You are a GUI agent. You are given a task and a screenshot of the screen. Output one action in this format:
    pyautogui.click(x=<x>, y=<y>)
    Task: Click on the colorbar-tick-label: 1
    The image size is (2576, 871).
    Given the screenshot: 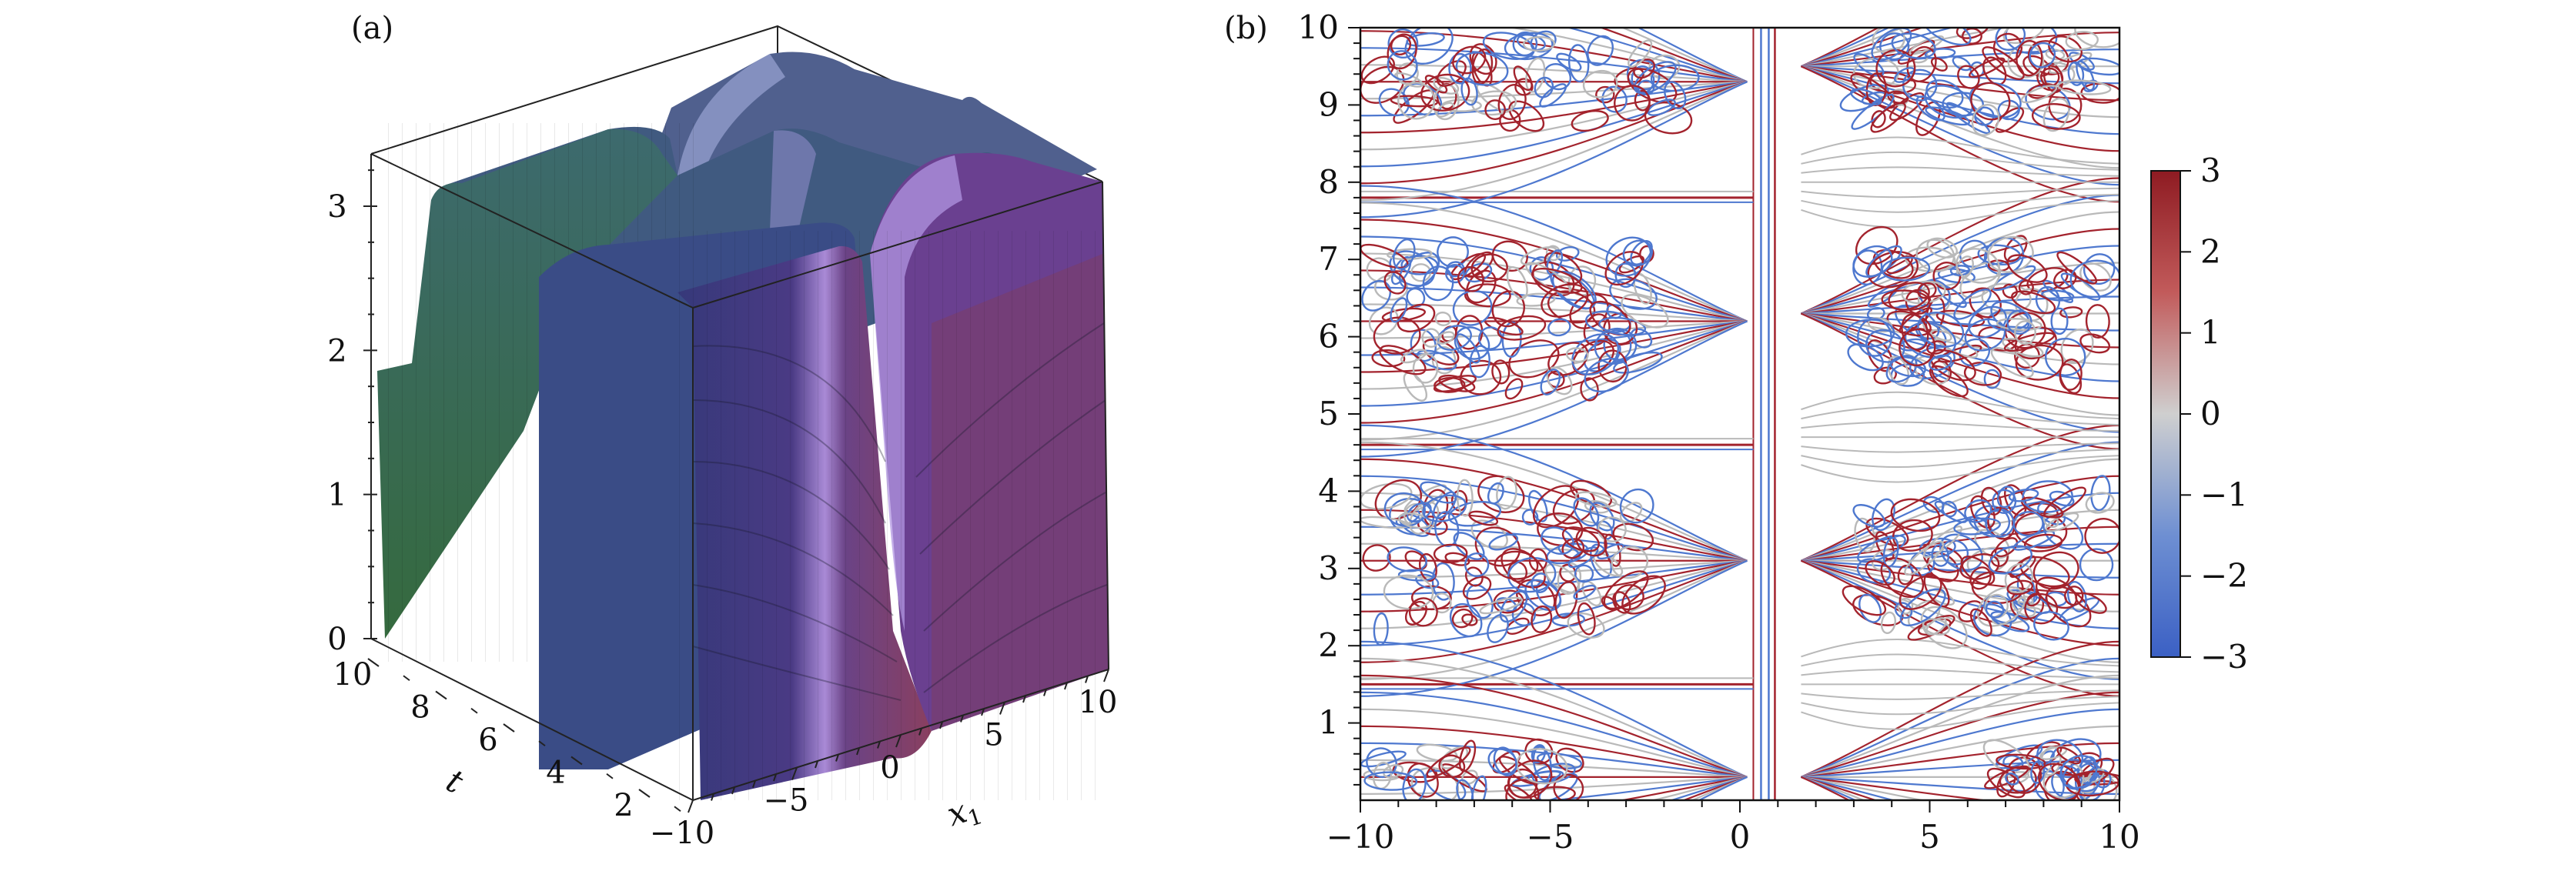 What is the action you would take?
    pyautogui.click(x=2211, y=333)
    